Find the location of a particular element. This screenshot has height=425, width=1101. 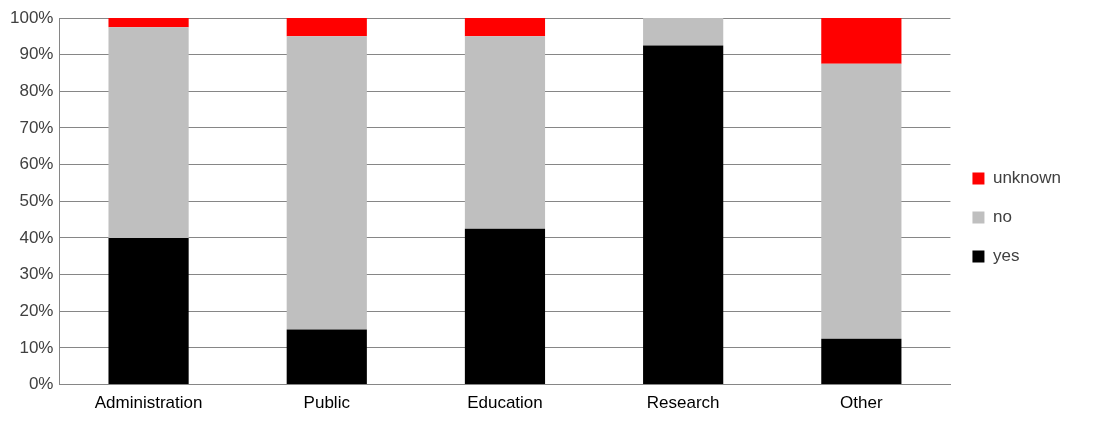

x-tick-label: Other is located at coordinates (861, 403).